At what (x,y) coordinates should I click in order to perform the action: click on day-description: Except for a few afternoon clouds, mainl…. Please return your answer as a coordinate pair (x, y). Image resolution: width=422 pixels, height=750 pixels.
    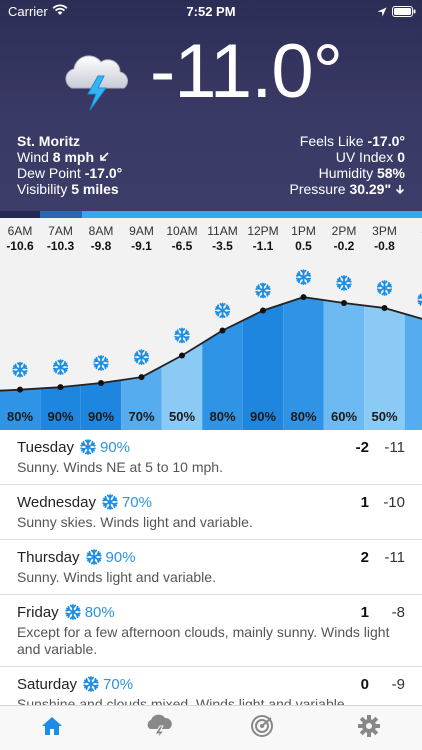
    Looking at the image, I should click on (203, 640).